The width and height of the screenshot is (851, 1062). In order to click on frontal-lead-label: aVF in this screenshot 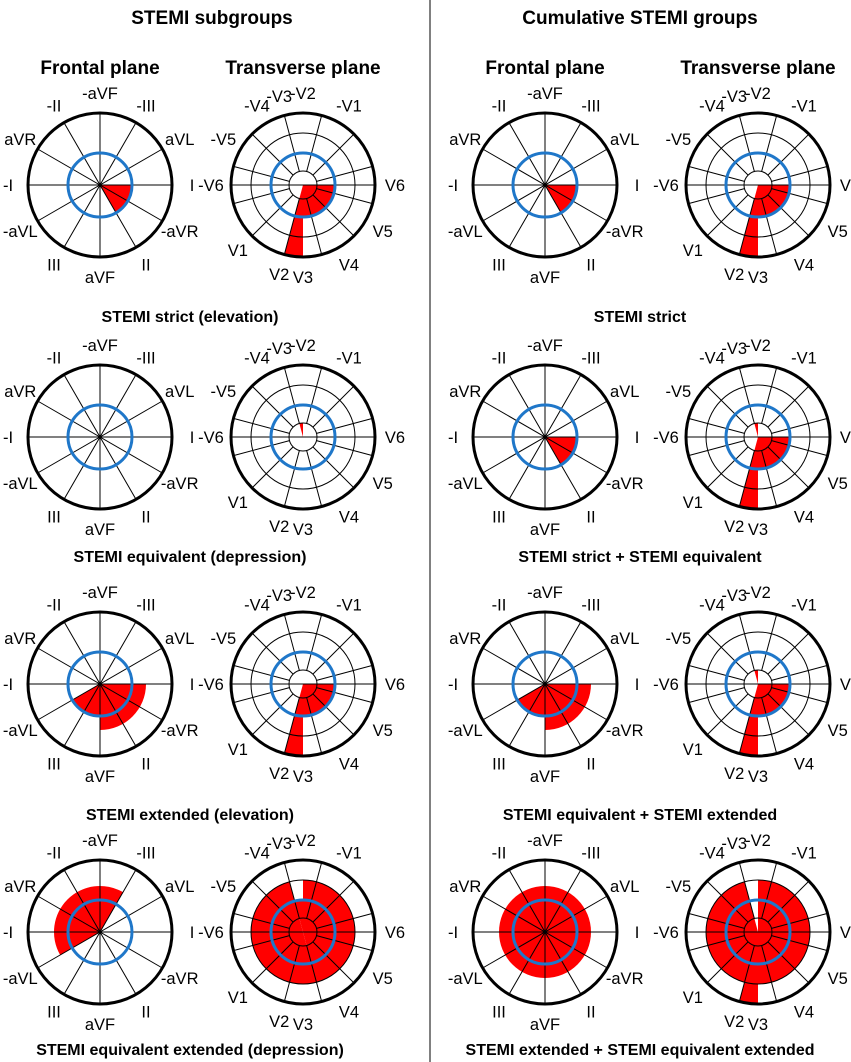, I will do `click(545, 1025)`.